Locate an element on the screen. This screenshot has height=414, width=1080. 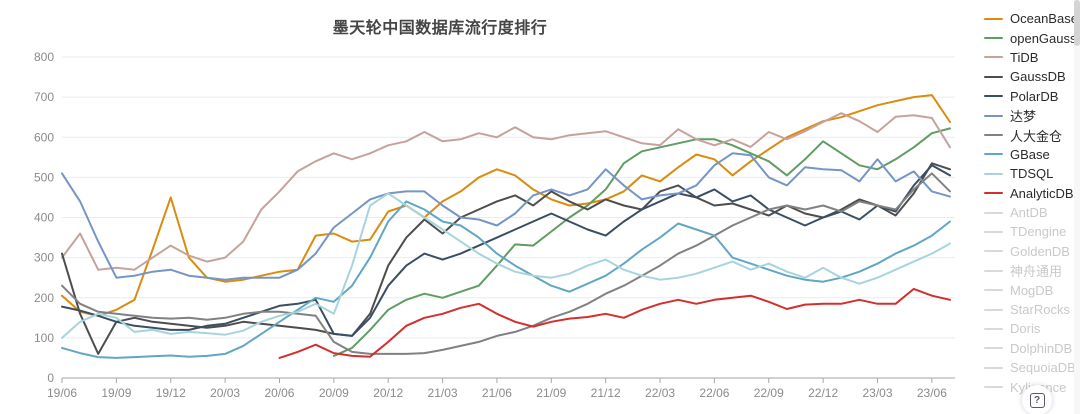
x-axis-tick-label: 22/12 is located at coordinates (823, 393).